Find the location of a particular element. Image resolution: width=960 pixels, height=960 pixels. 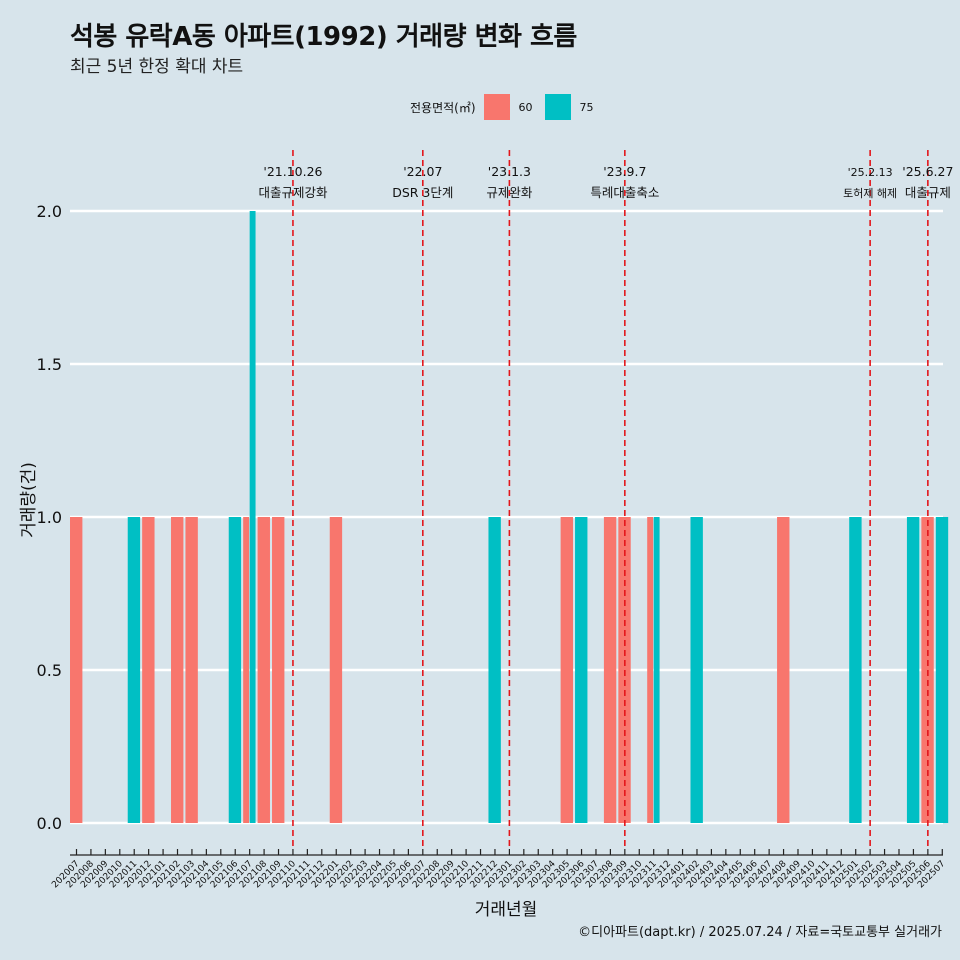

legend-title: 전용면적(㎡) is located at coordinates (443, 107).